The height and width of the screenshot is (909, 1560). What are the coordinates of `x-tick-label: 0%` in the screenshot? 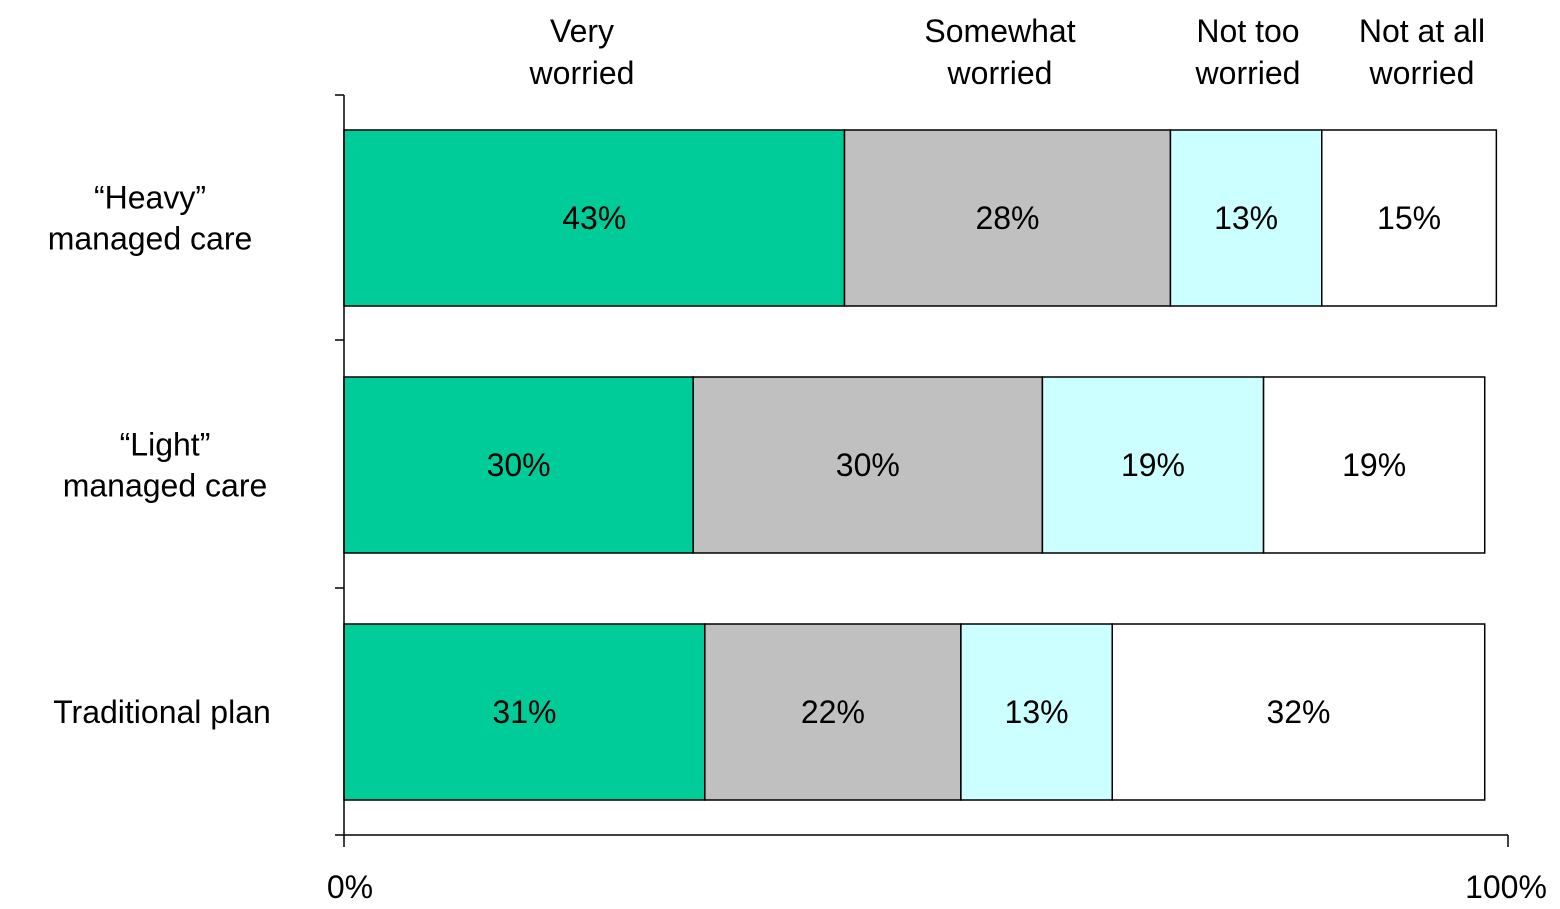 It's located at (350, 887).